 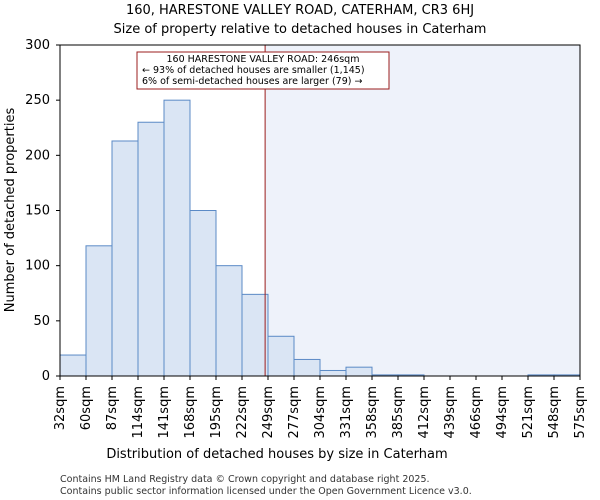 What do you see at coordinates (554, 412) in the screenshot?
I see `x-tick-label: 548sqm` at bounding box center [554, 412].